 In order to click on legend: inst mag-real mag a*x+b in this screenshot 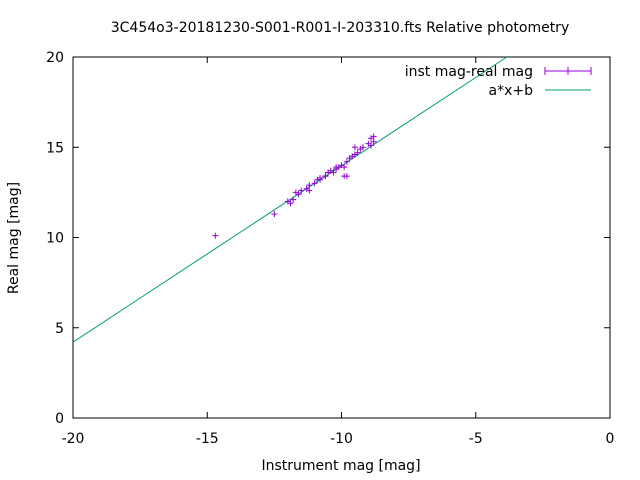, I will do `click(498, 81)`.